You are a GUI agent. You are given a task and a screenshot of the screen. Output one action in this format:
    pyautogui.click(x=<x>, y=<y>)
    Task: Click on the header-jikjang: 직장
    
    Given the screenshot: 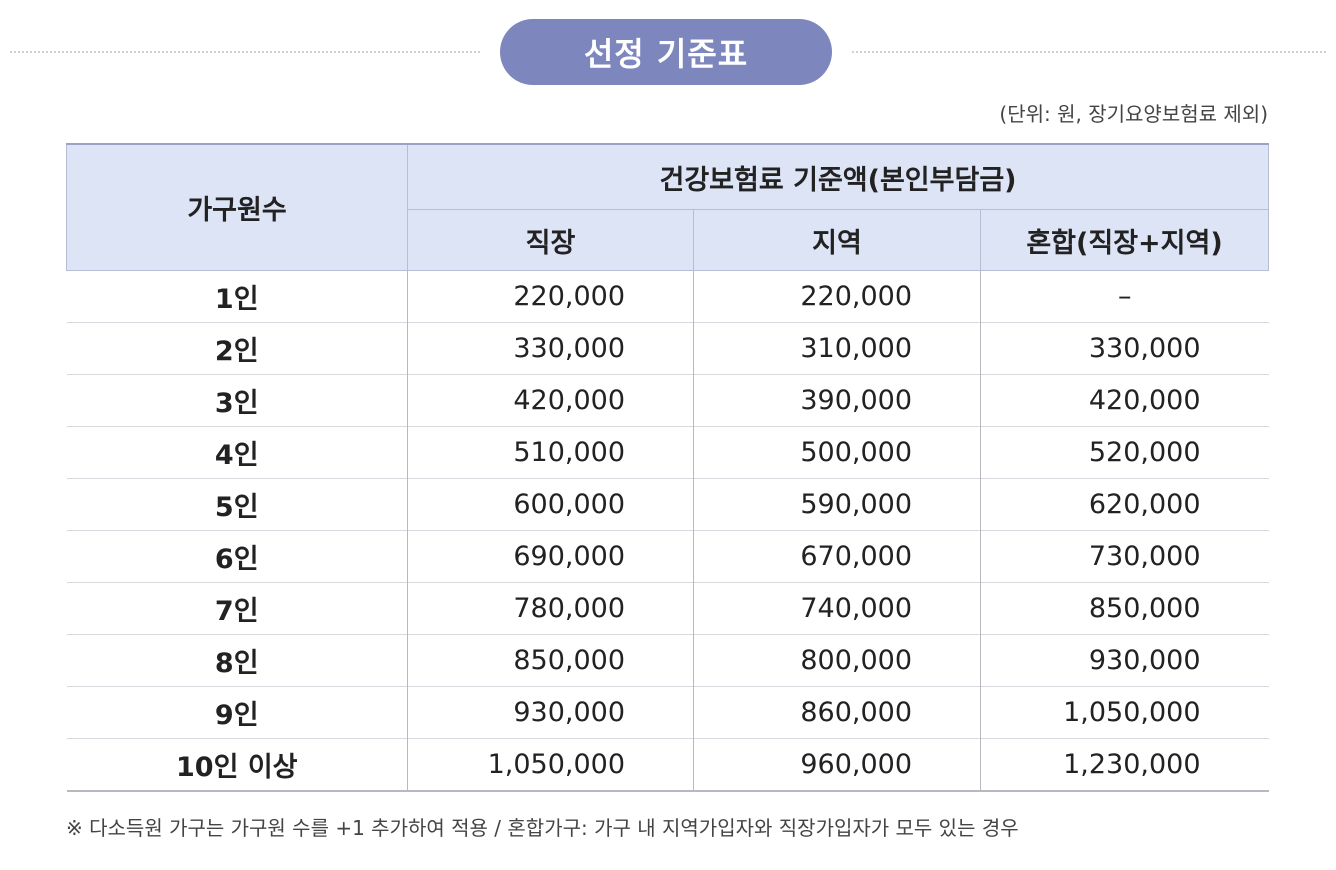 What is the action you would take?
    pyautogui.click(x=550, y=240)
    